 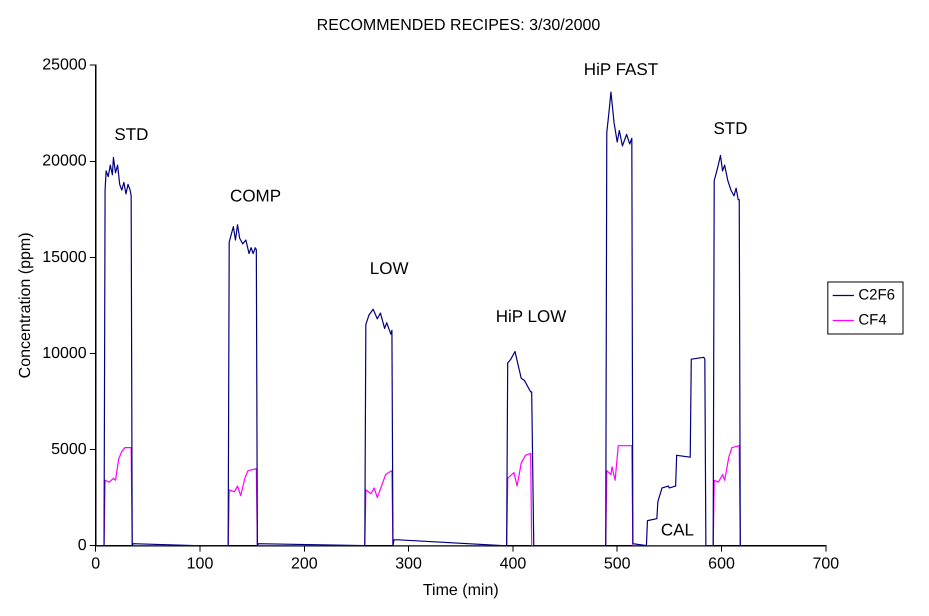 I want to click on x-tick-label: 0, so click(x=95, y=564).